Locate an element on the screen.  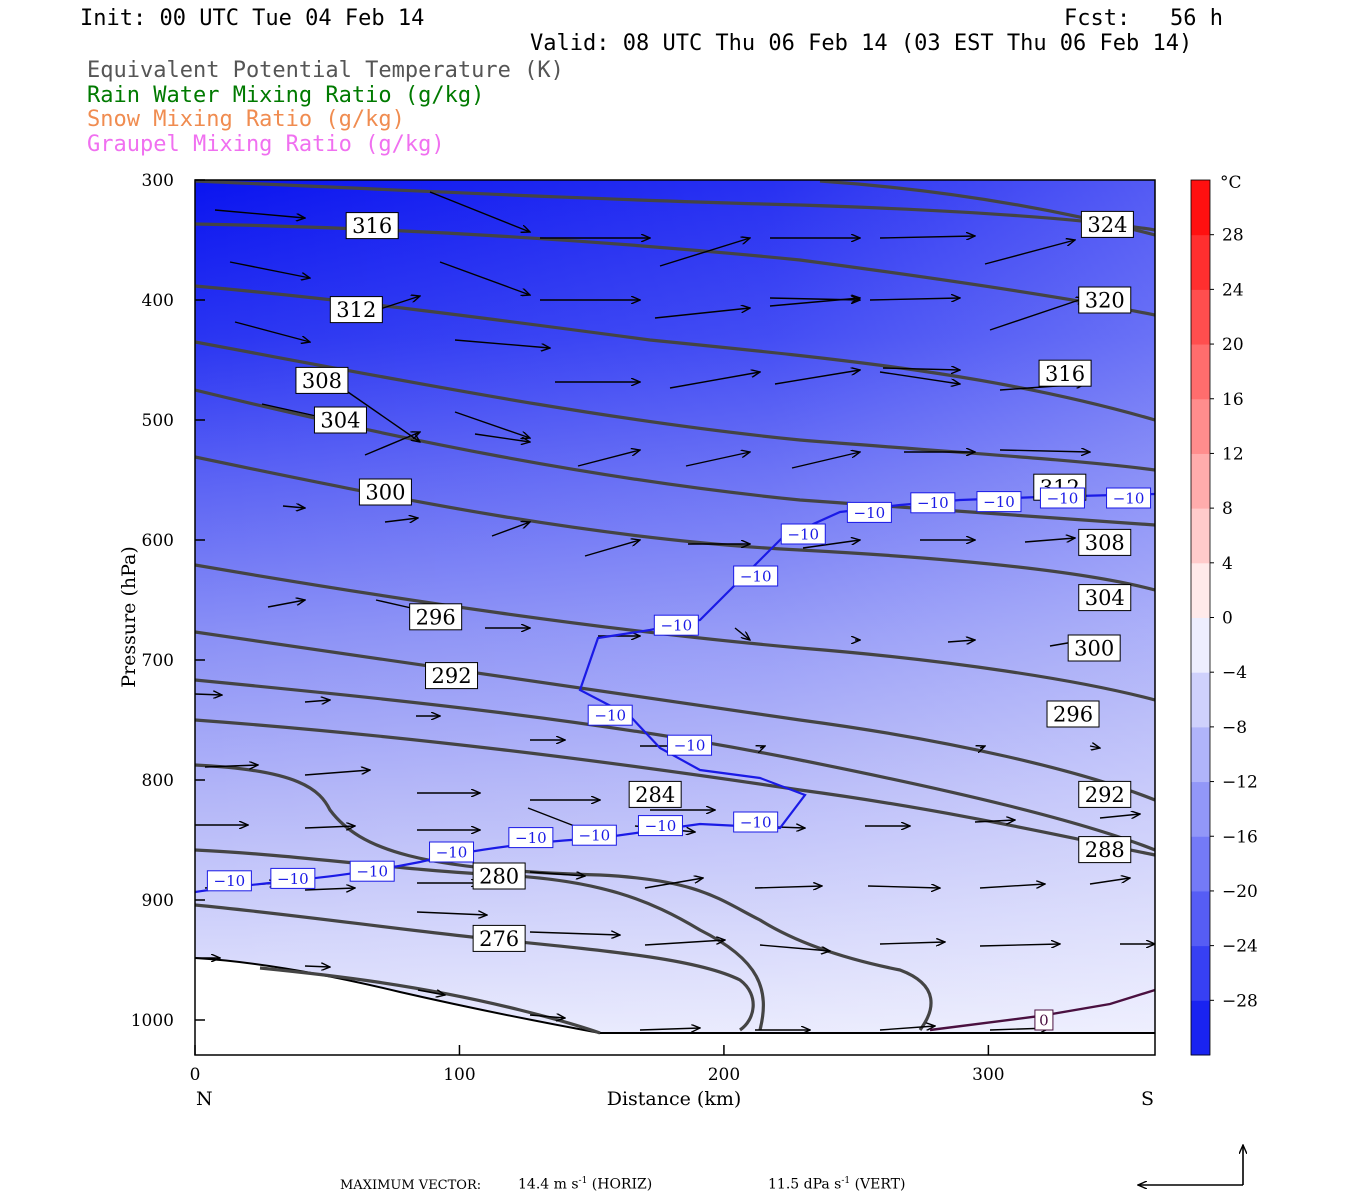
max-vector-label: MAXIMUM VECTOR: is located at coordinates (411, 1185).